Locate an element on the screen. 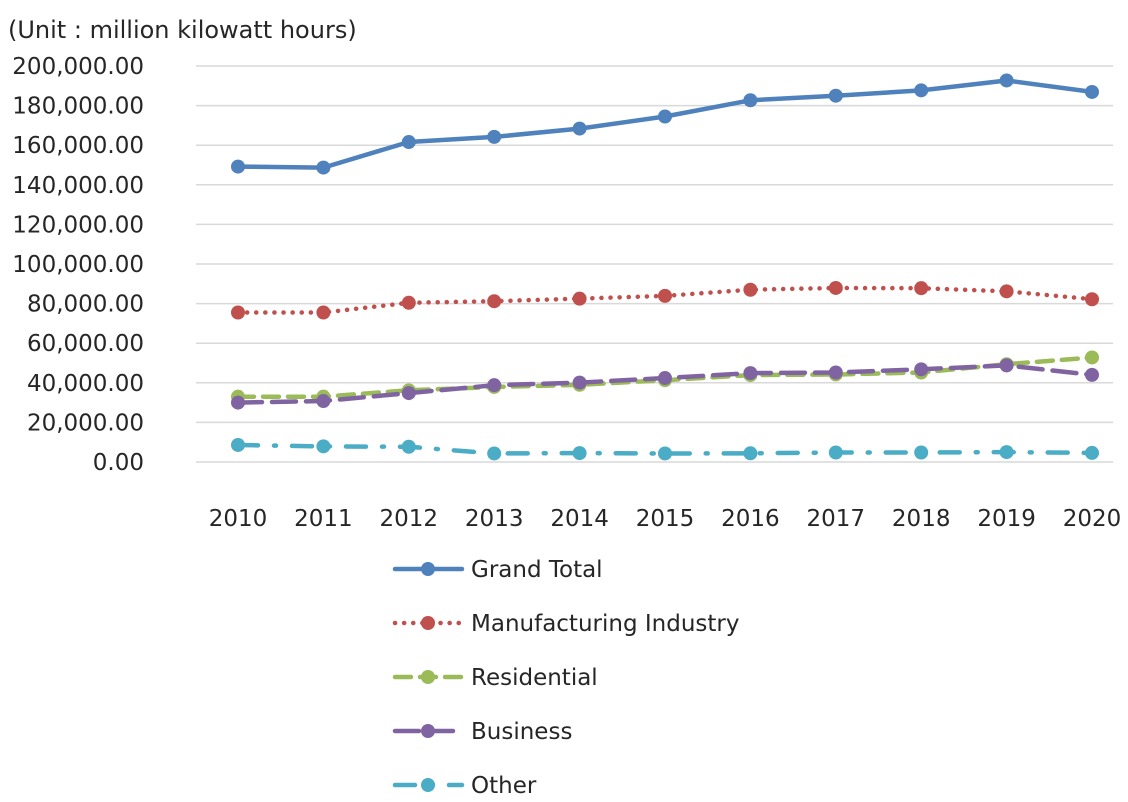 The width and height of the screenshot is (1128, 802). x-tick-label: 2017 is located at coordinates (836, 519).